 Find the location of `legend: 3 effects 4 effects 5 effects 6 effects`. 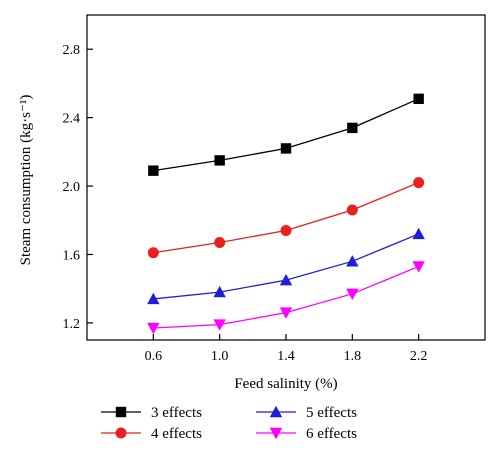

legend: 3 effects 4 effects 5 effects 6 effects is located at coordinates (229, 423).